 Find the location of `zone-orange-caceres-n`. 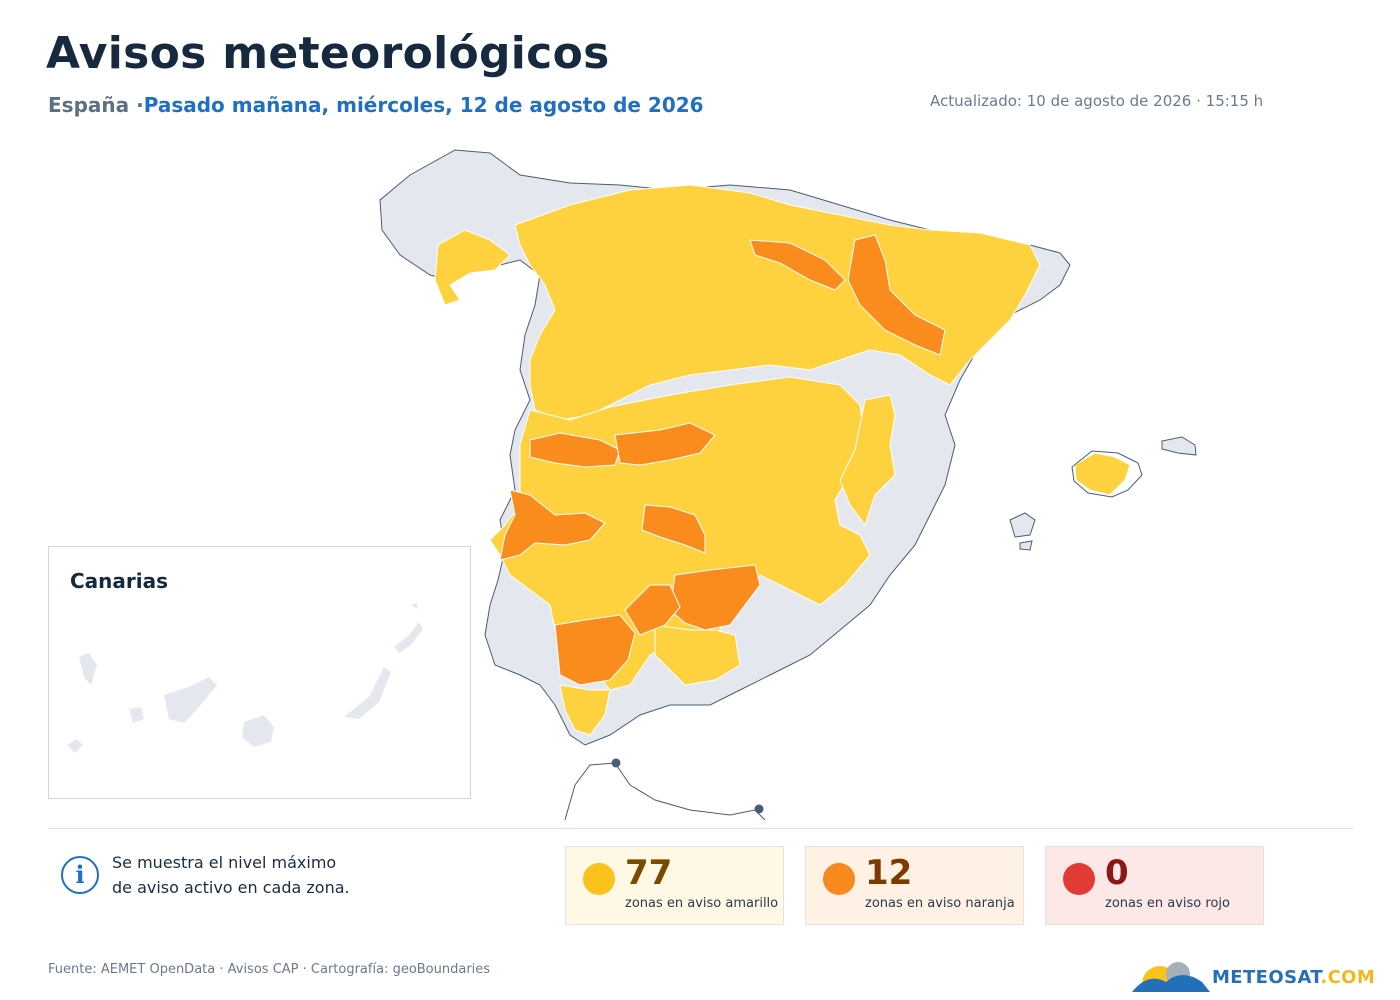

zone-orange-caceres-n is located at coordinates (575, 450).